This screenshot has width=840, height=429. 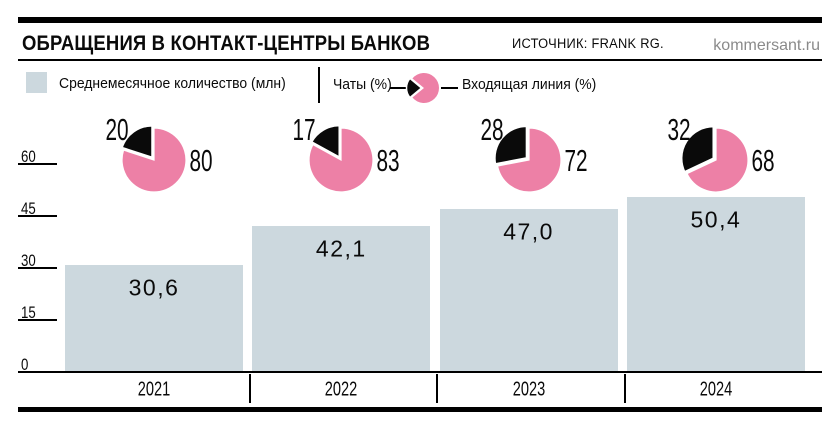 What do you see at coordinates (201, 160) in the screenshot?
I see `inbound-share-label: 80` at bounding box center [201, 160].